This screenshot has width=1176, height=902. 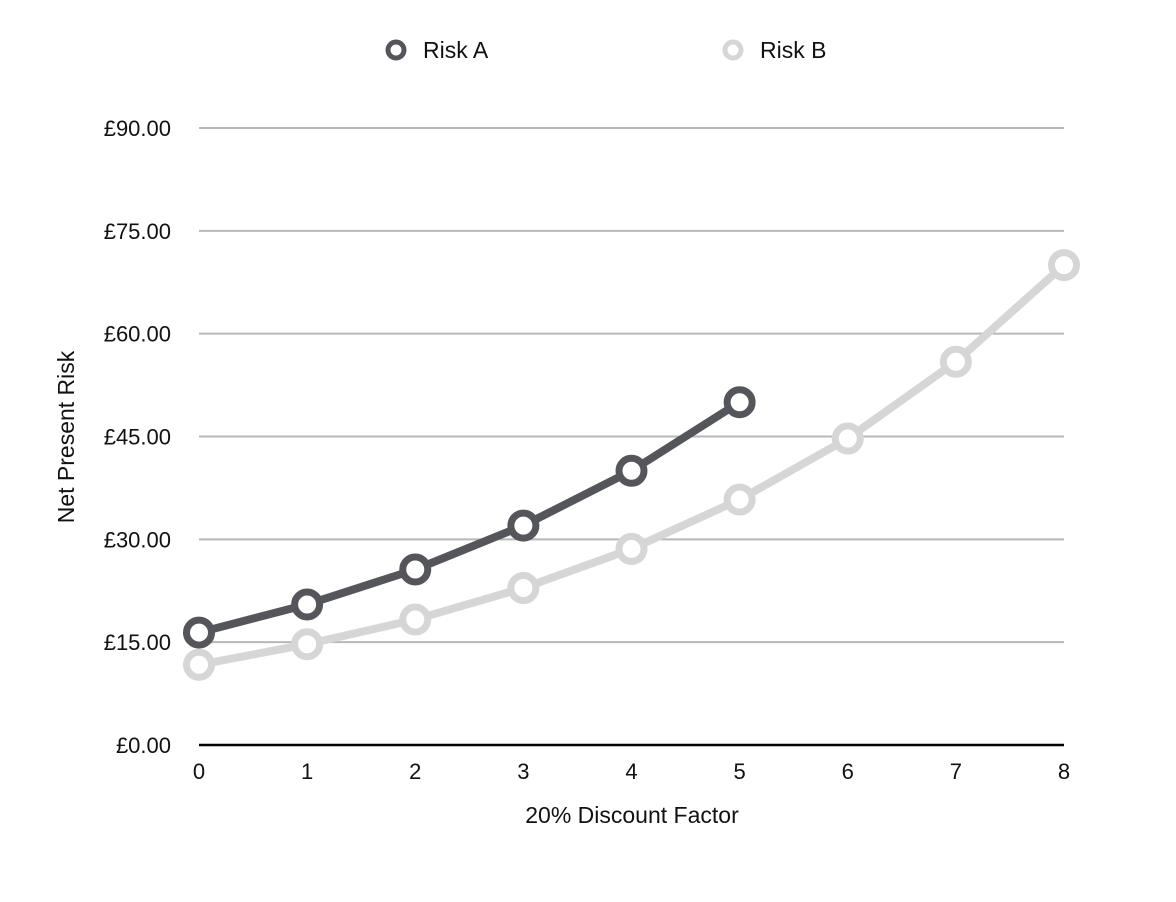 I want to click on x-tick-label: 5, so click(x=740, y=771).